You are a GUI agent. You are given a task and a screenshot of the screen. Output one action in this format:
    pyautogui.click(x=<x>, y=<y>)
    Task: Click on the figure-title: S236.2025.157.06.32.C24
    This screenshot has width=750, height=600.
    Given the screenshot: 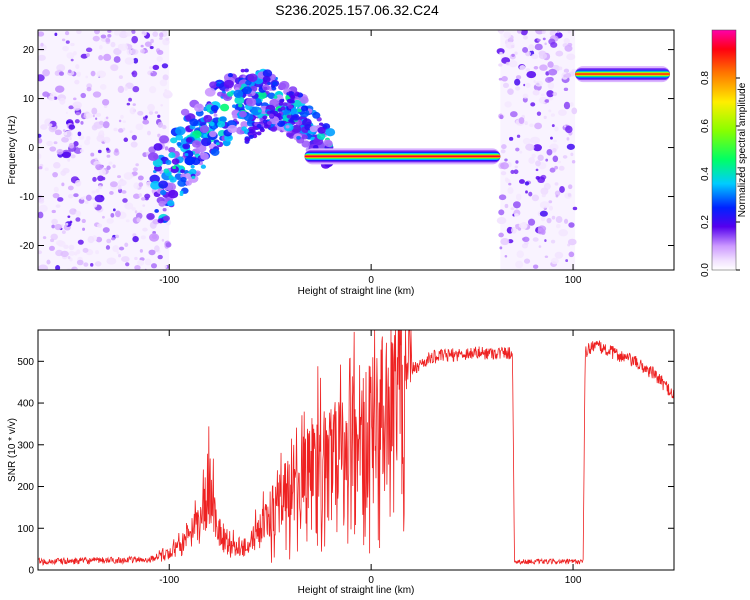 What is the action you would take?
    pyautogui.click(x=357, y=10)
    